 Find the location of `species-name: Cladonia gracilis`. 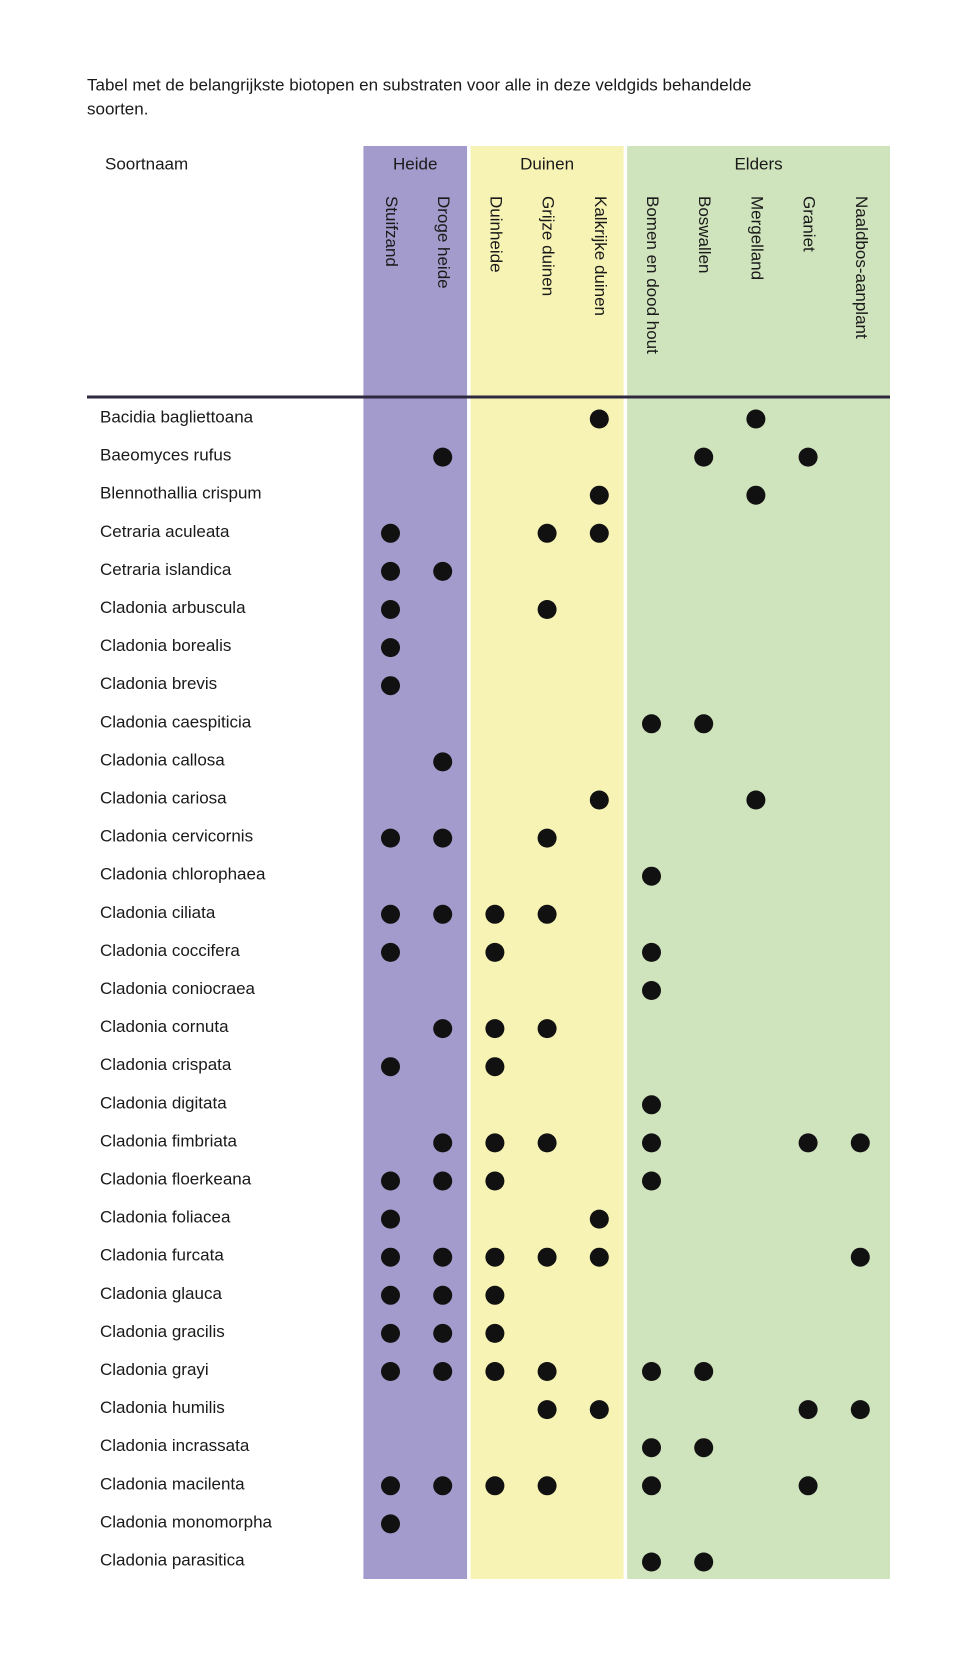

species-name: Cladonia gracilis is located at coordinates (162, 1331).